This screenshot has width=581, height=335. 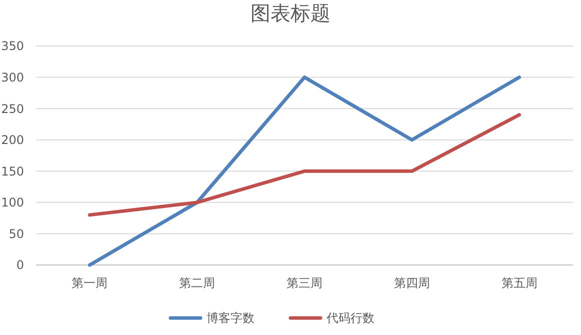 What do you see at coordinates (16, 233) in the screenshot?
I see `y-tick-label: 50` at bounding box center [16, 233].